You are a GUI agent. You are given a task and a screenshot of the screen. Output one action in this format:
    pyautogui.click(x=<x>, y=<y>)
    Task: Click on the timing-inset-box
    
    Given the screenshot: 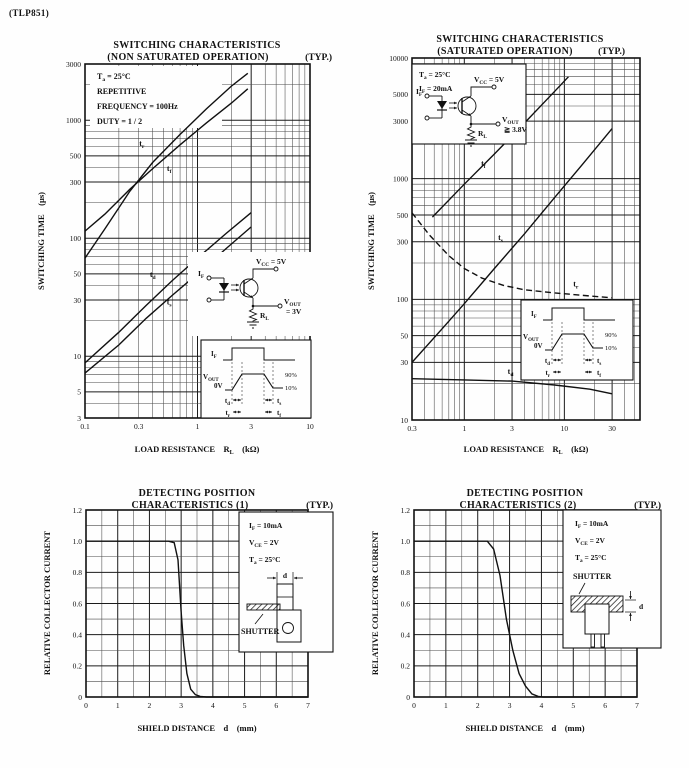 What is the action you would take?
    pyautogui.click(x=256, y=379)
    